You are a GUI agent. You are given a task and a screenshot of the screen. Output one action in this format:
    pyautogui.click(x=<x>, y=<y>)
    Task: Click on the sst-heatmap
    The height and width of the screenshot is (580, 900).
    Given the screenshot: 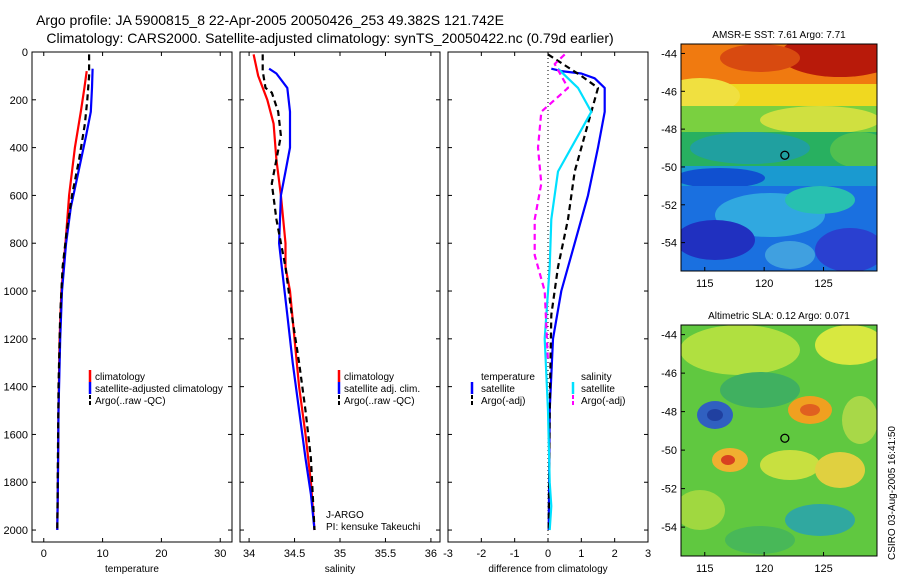 What is the action you would take?
    pyautogui.click(x=779, y=157)
    